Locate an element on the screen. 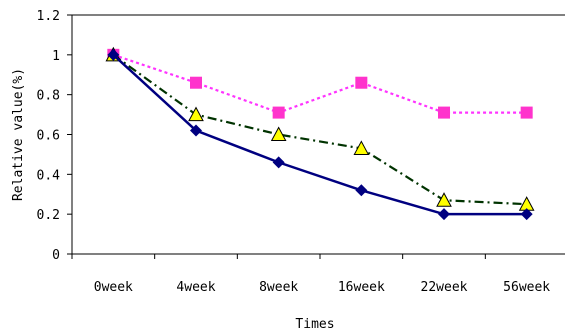 The height and width of the screenshot is (334, 565). x-tick-label: 22week is located at coordinates (444, 287).